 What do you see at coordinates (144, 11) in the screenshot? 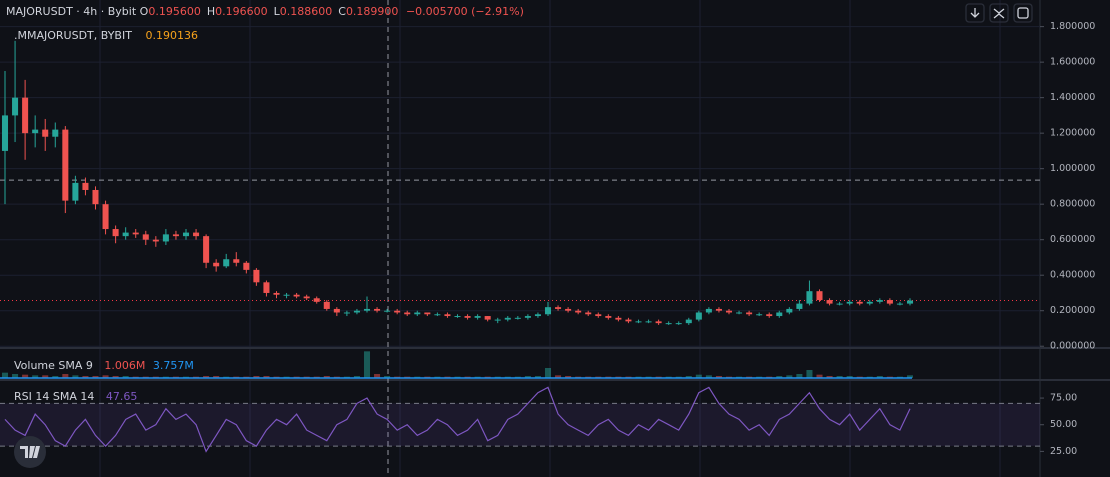
I see `ohlc-key: O` at bounding box center [144, 11].